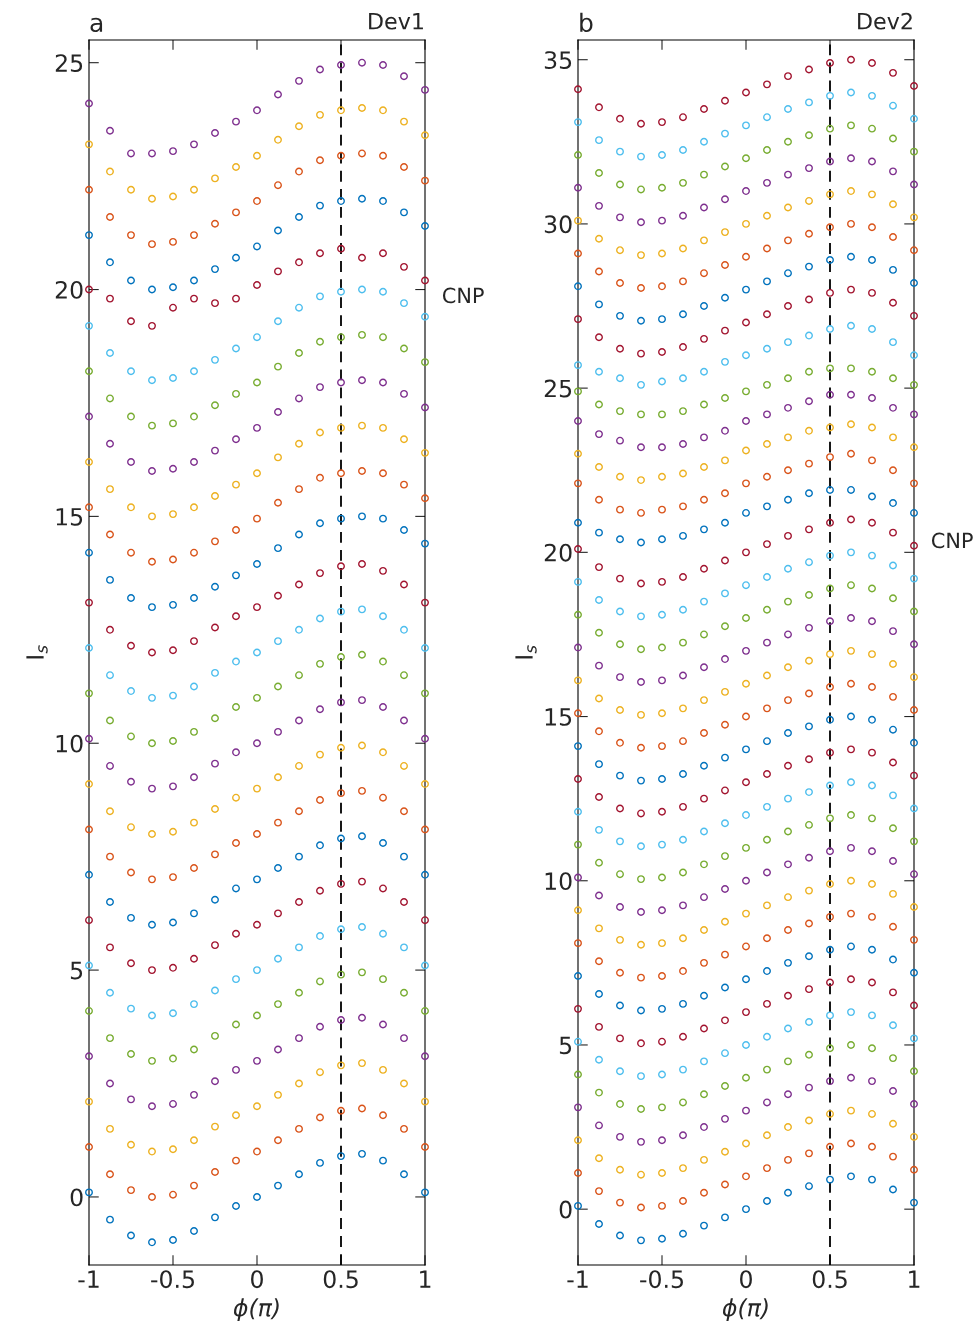 This screenshot has height=1342, width=979. What do you see at coordinates (396, 21) in the screenshot?
I see `text: Dev1` at bounding box center [396, 21].